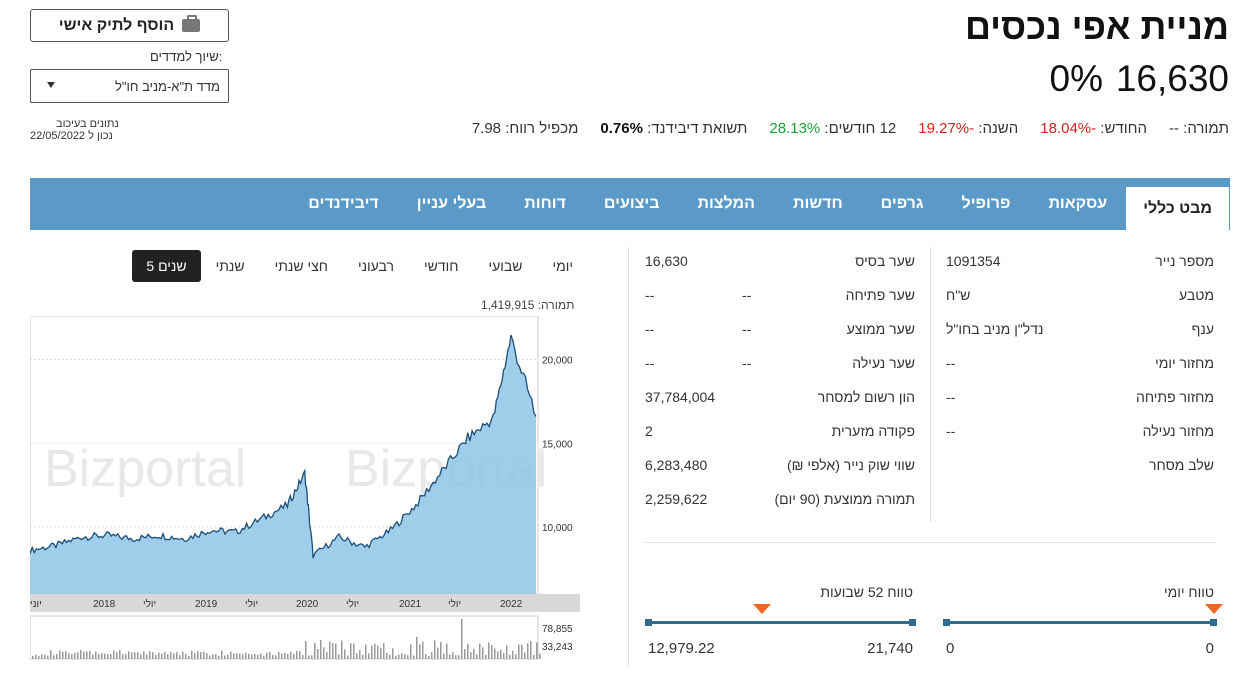  I want to click on stat-item: תמורה: --, so click(1199, 128).